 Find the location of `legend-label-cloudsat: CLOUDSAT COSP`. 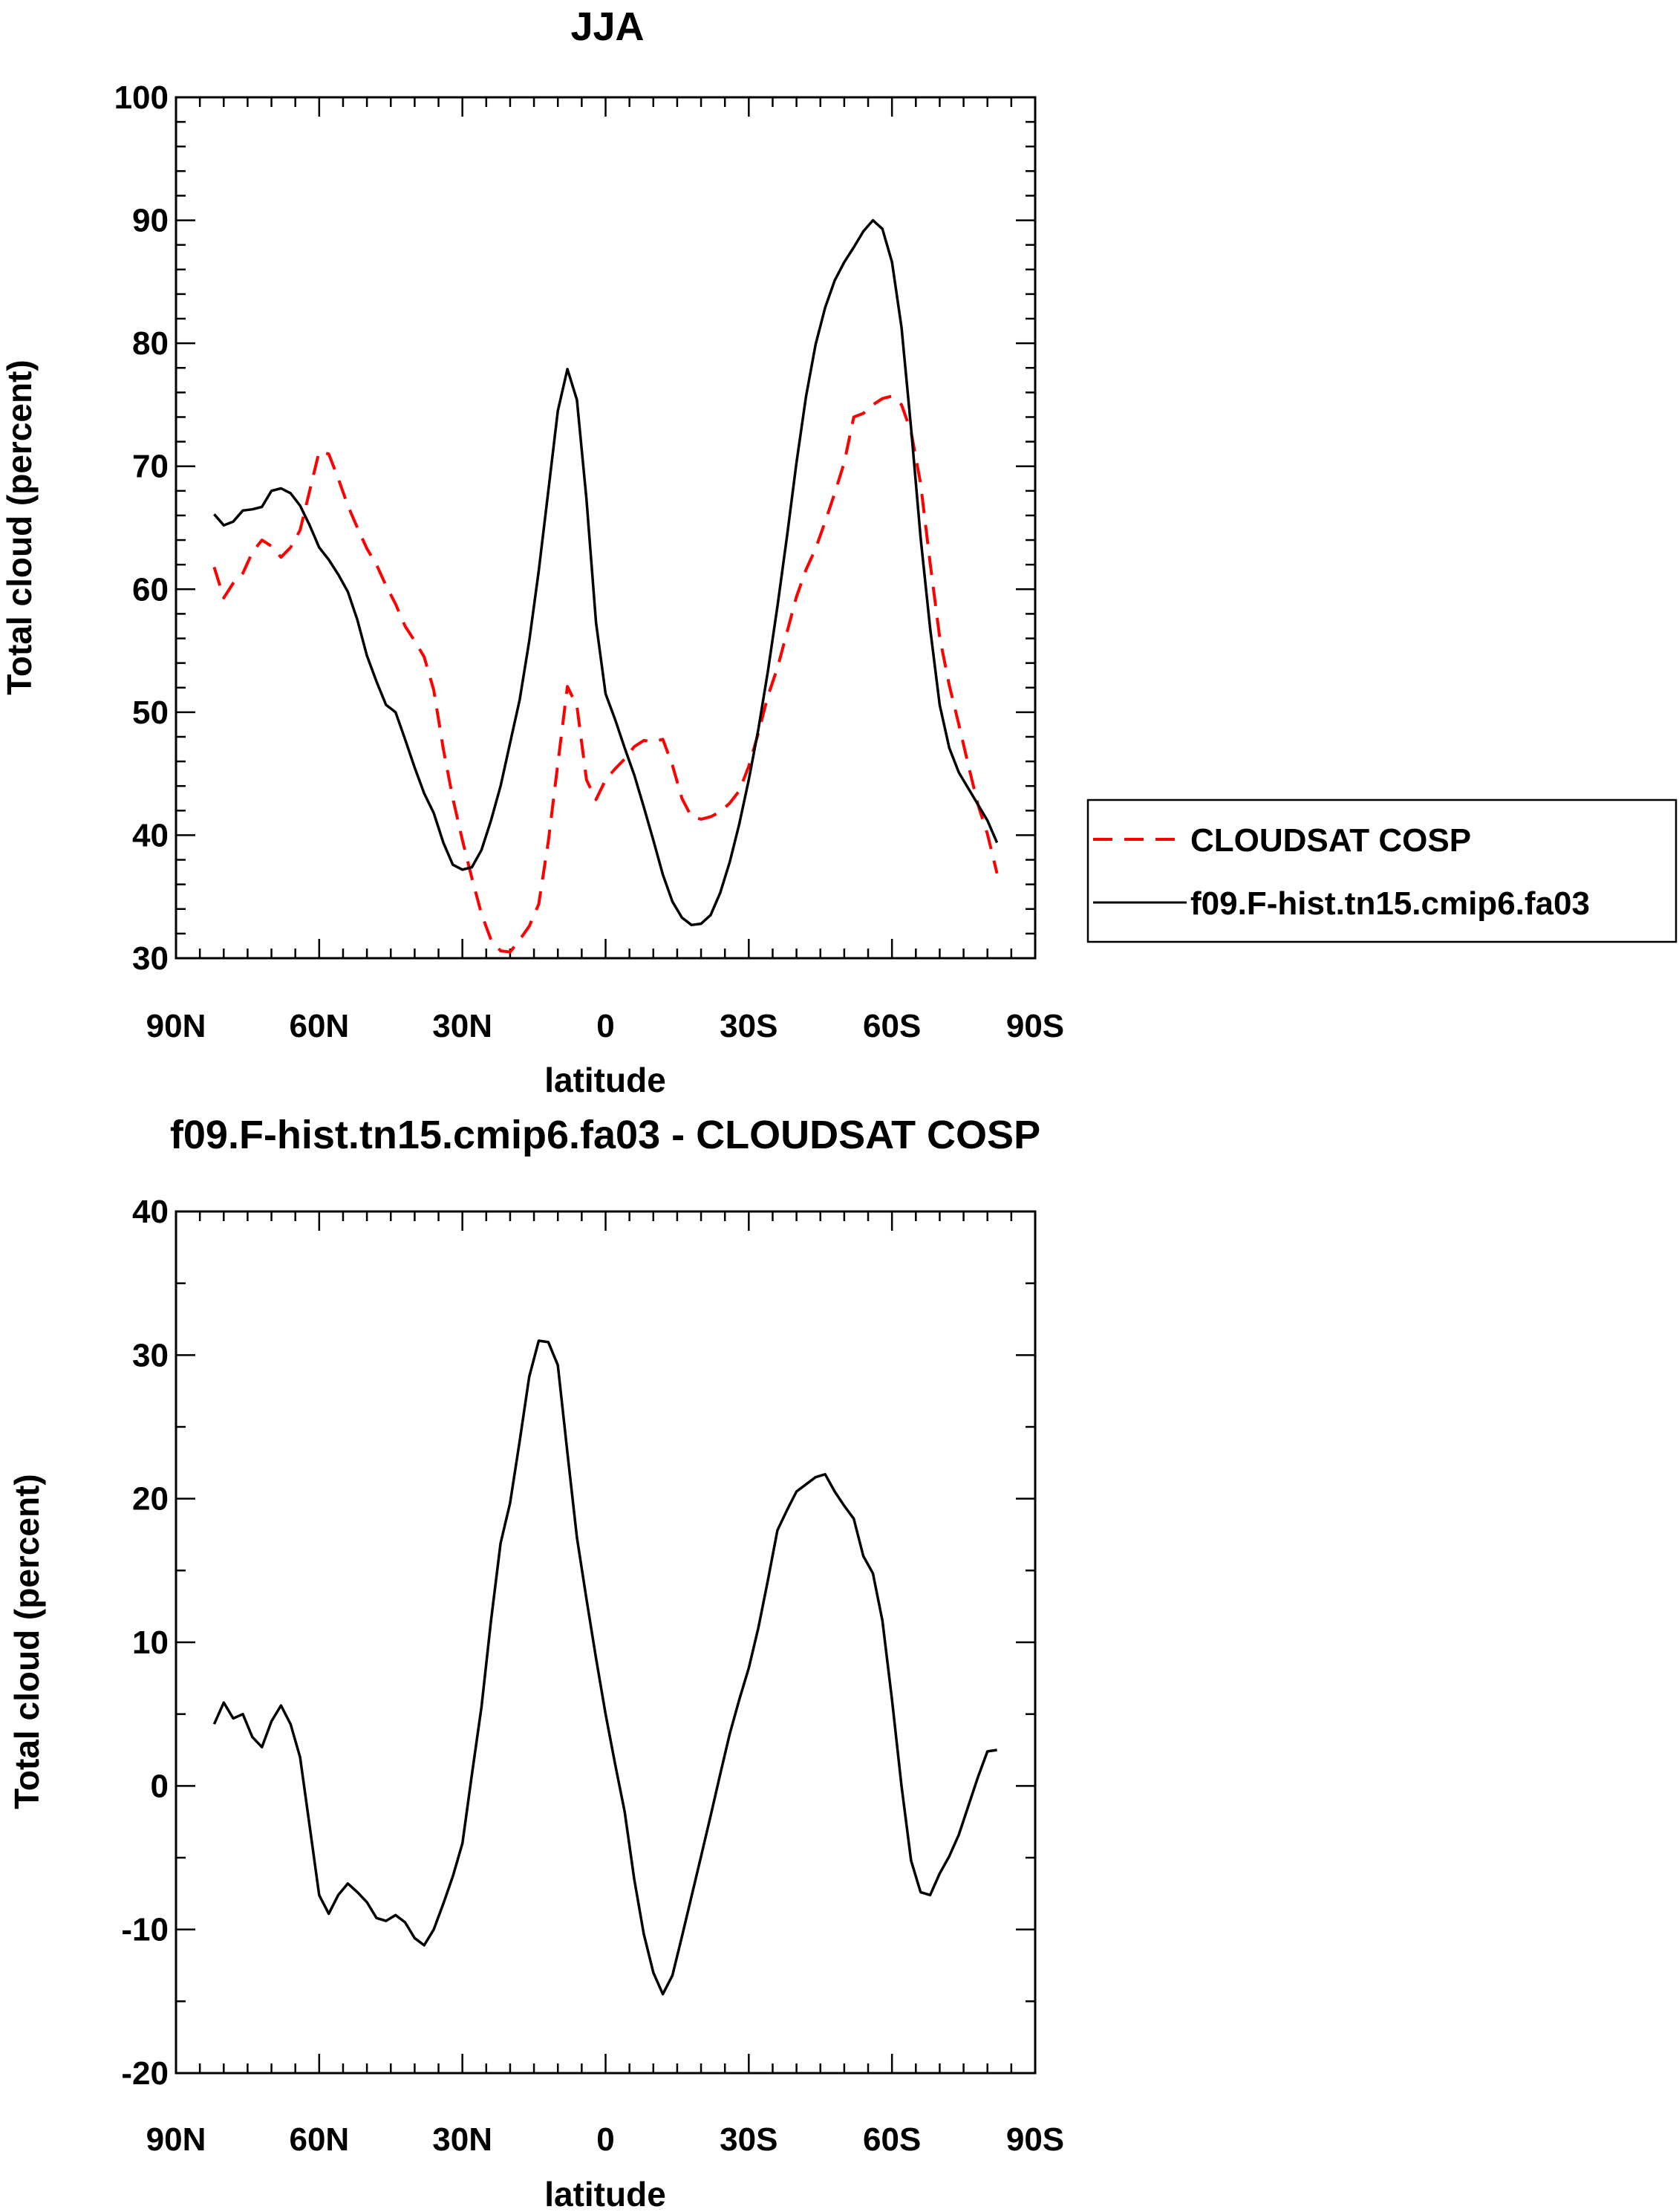

legend-label-cloudsat: CLOUDSAT COSP is located at coordinates (1330, 841).